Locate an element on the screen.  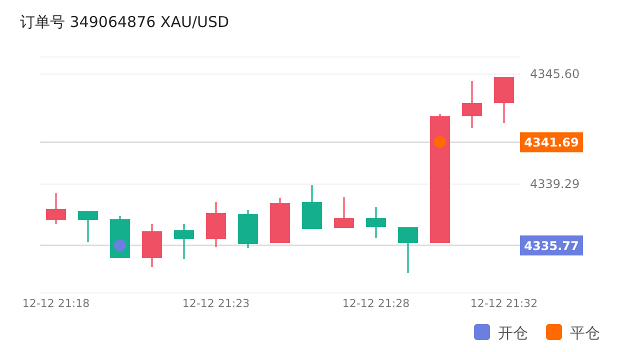
x-tick-label: 12-12 21:28 is located at coordinates (376, 303).